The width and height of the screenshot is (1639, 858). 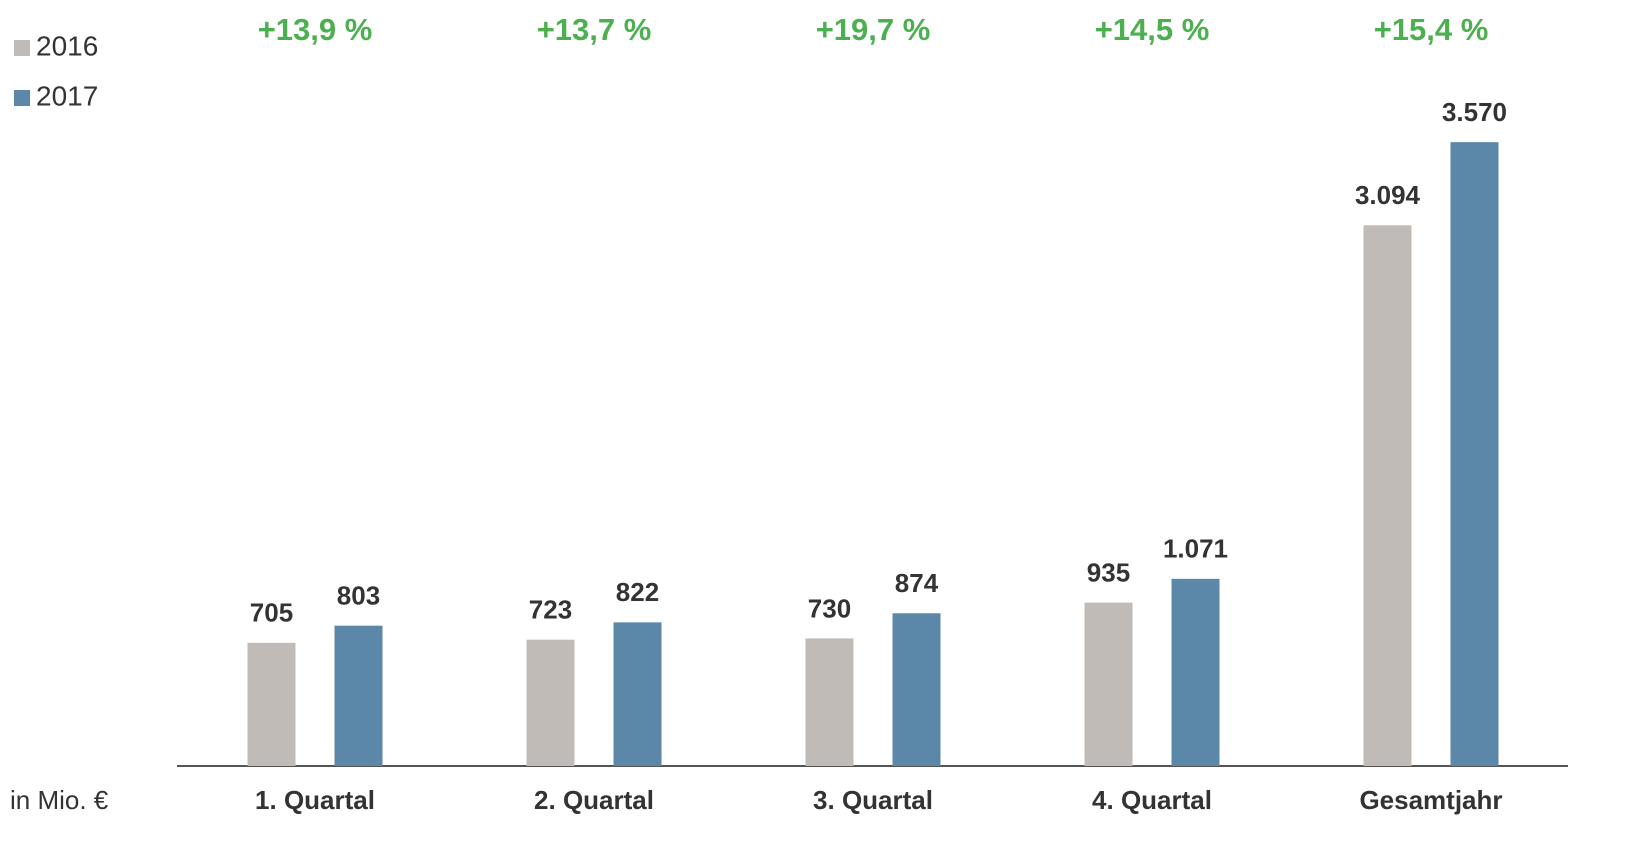 I want to click on x-tick-label: 2. Quartal, so click(x=594, y=800).